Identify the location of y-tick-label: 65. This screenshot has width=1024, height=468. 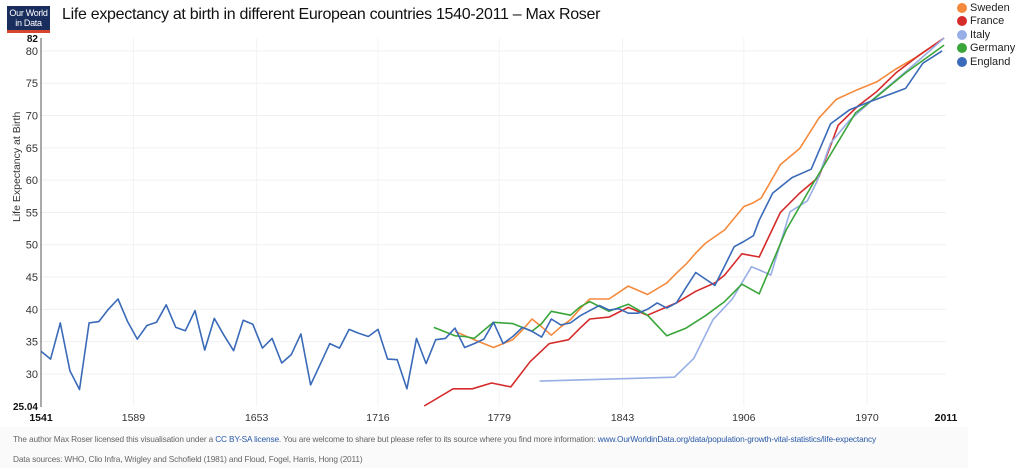
(32, 149).